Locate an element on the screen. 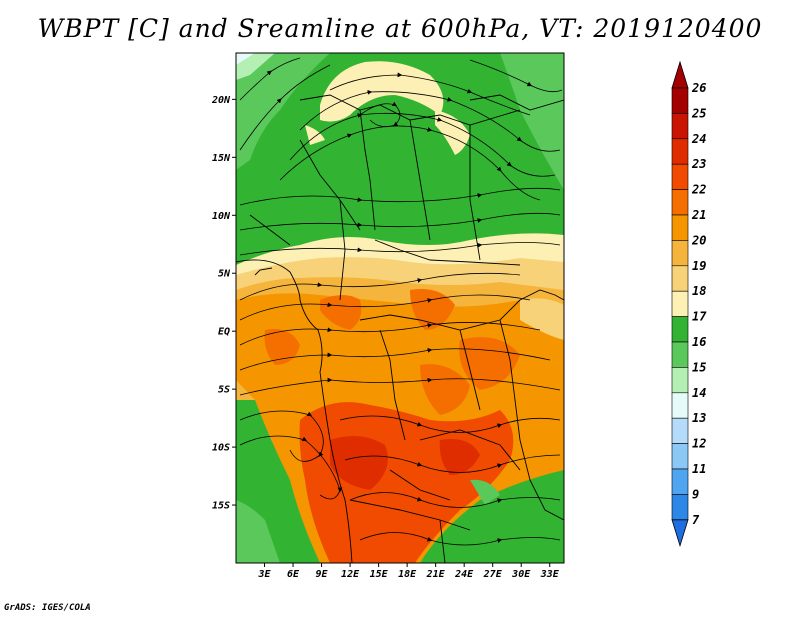  lat-tick-label: 5N is located at coordinates (224, 274).